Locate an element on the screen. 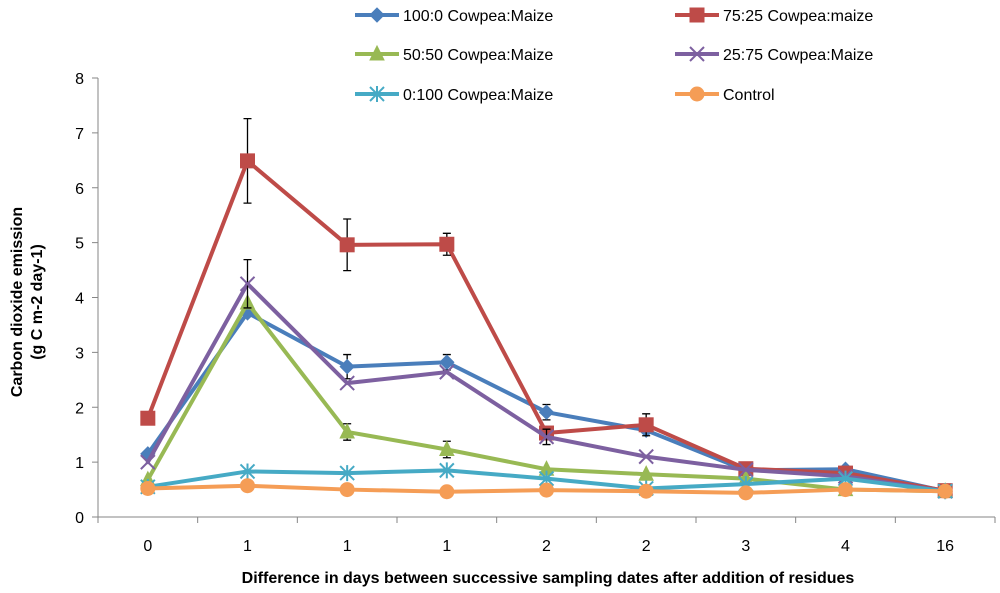 The image size is (1000, 593). legend-item-5: 0:100 Cowpea:Maize is located at coordinates (454, 95).